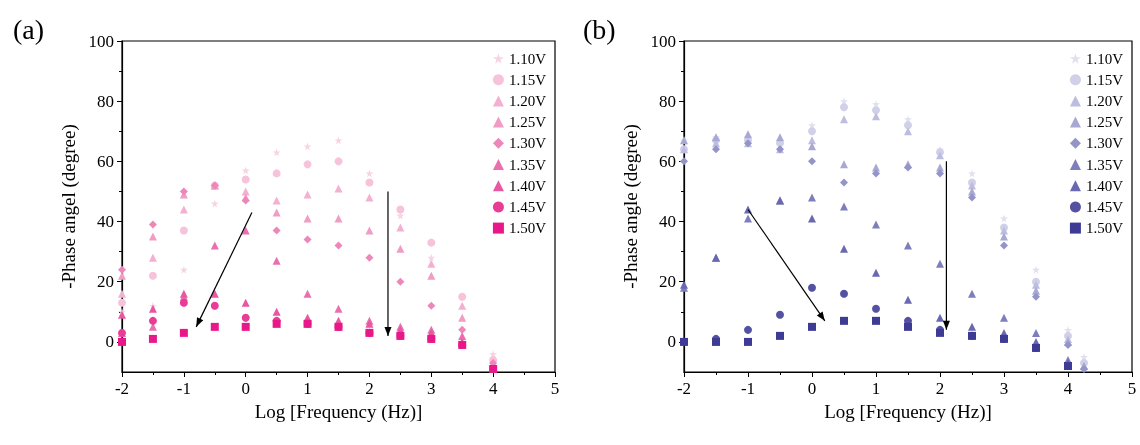  Describe the element at coordinates (68, 206) in the screenshot. I see `y-axis-title: -Phase angel (degree)` at that location.